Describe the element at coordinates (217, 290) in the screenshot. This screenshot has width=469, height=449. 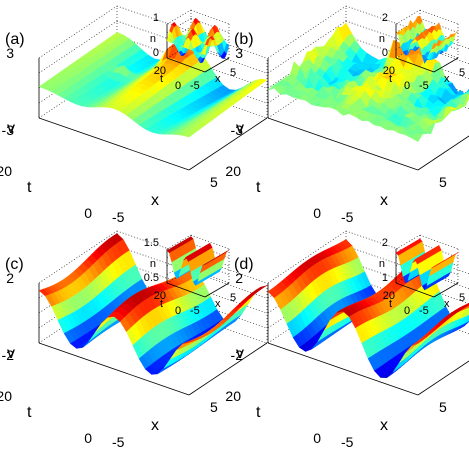
I see `inset-box-t-axis` at that location.